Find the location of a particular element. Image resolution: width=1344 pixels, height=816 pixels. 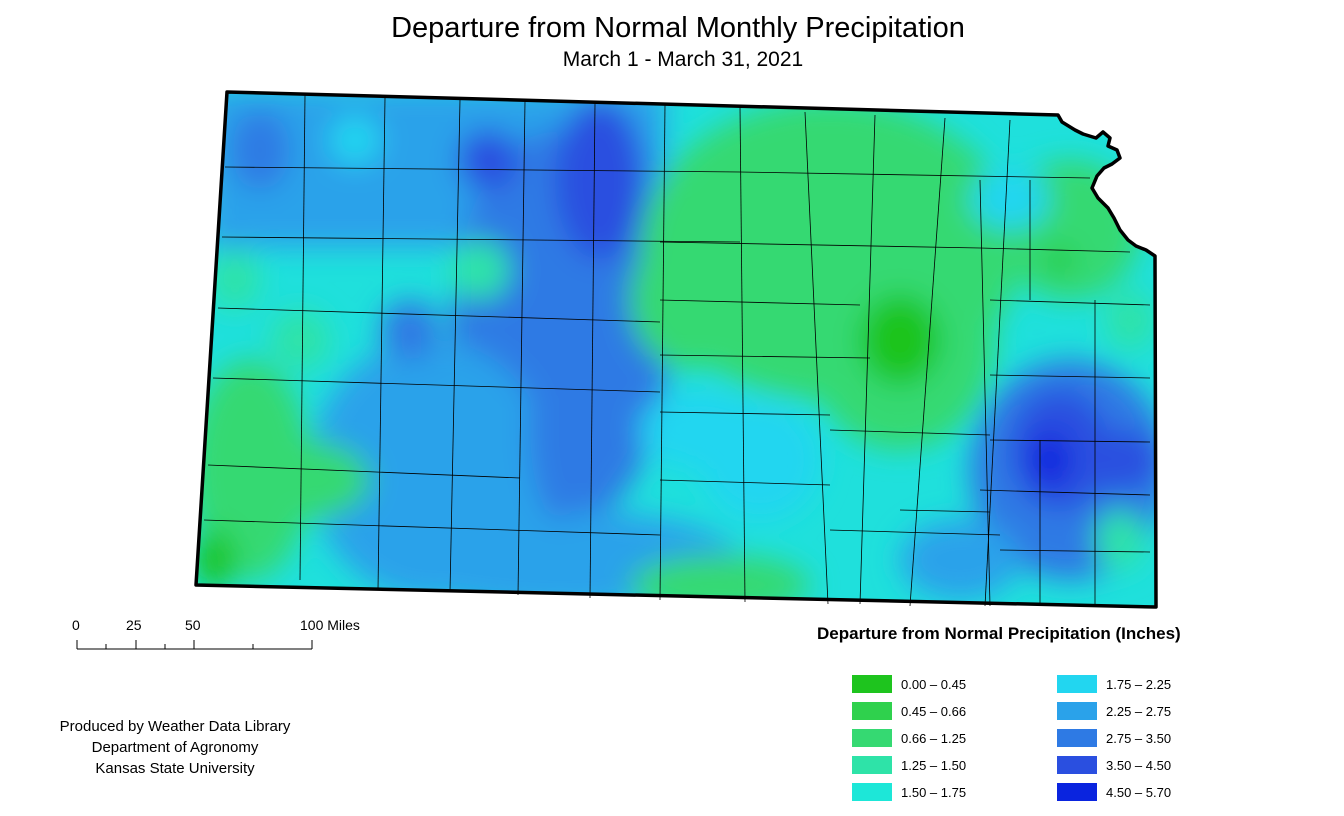

legend-label: 2.75 – 3.50 is located at coordinates (1139, 738).